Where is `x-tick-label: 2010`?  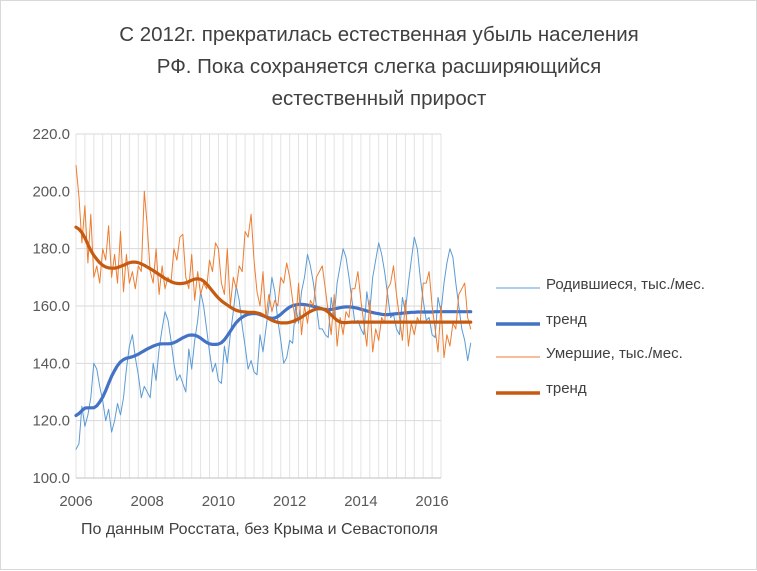
x-tick-label: 2010 is located at coordinates (218, 501).